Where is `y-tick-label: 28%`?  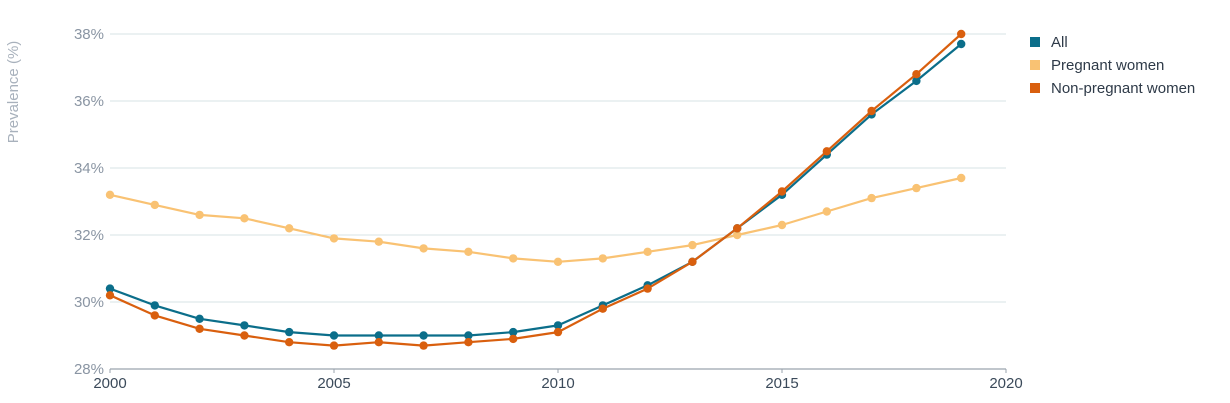
y-tick-label: 28% is located at coordinates (89, 369).